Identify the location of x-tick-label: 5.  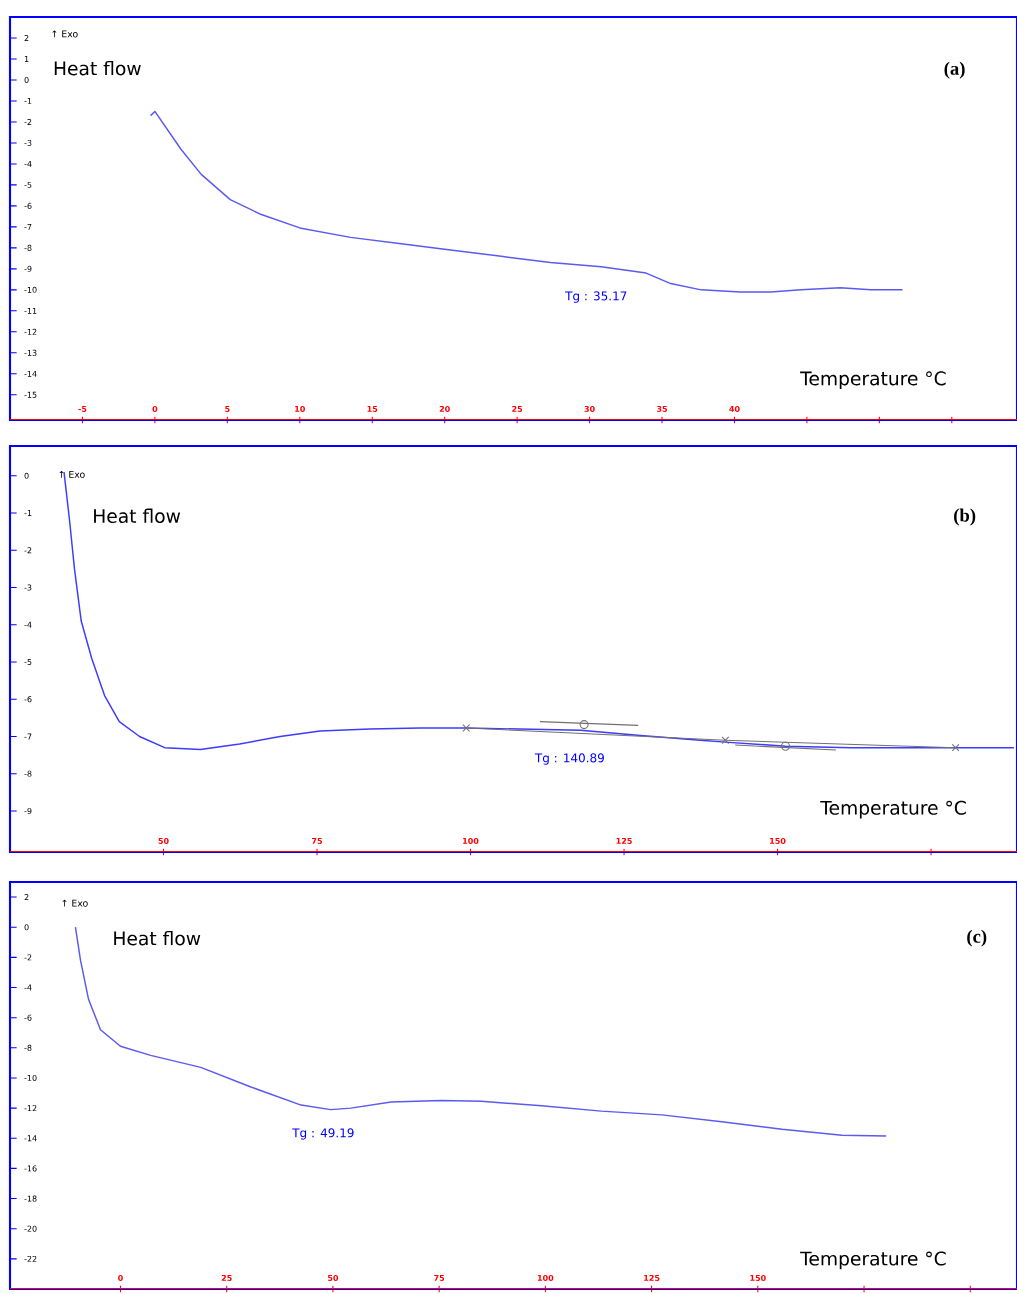
(227, 408).